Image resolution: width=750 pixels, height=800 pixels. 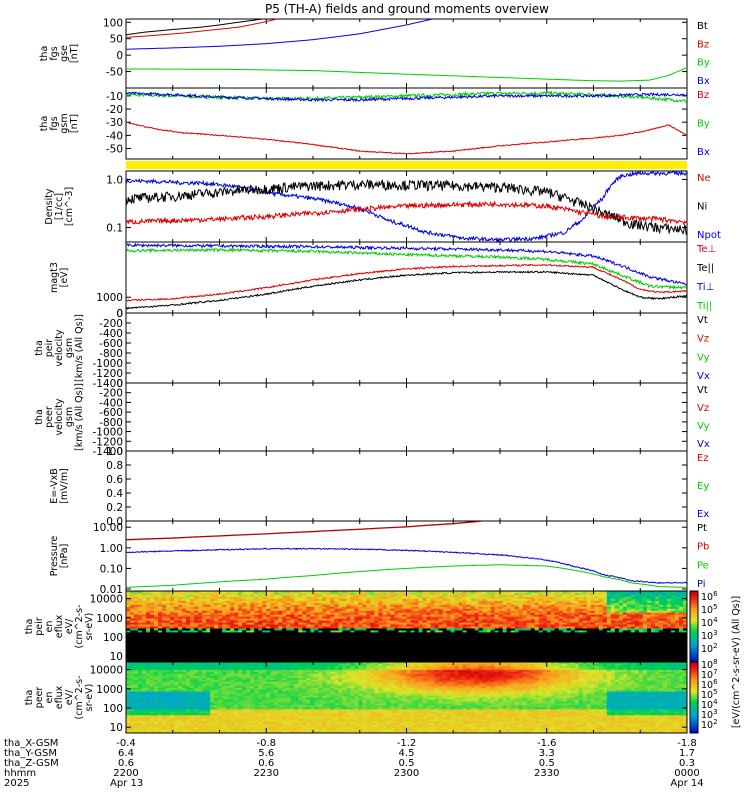 What do you see at coordinates (703, 426) in the screenshot?
I see `legend-Vy: Vy` at bounding box center [703, 426].